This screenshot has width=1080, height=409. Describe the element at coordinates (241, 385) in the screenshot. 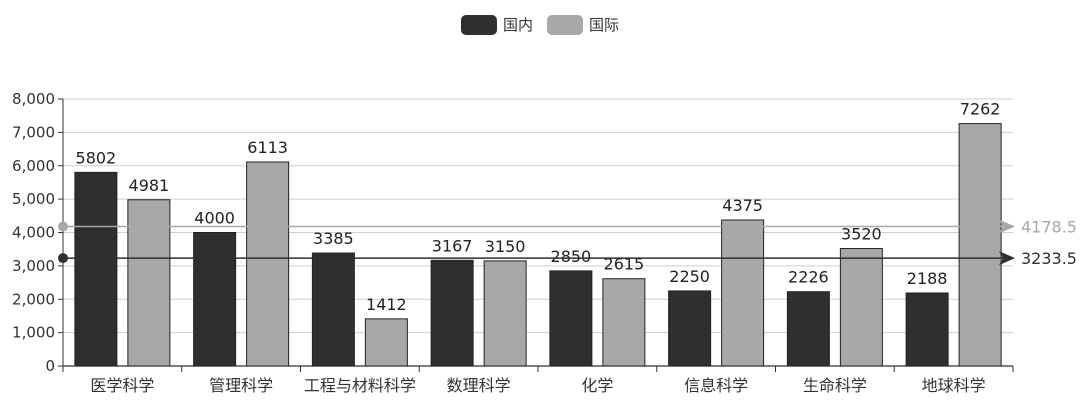

I see `x-tick-label: 管理科学` at that location.